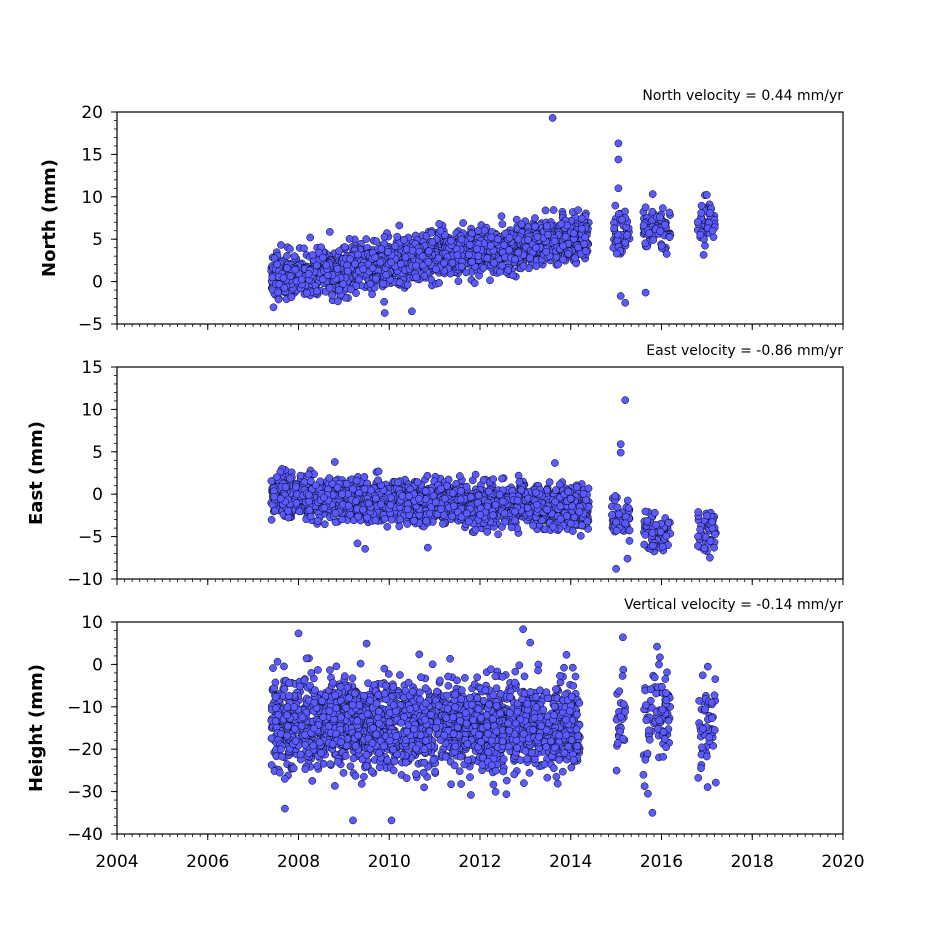  What do you see at coordinates (493, 215) in the screenshot?
I see `data-points-north` at bounding box center [493, 215].